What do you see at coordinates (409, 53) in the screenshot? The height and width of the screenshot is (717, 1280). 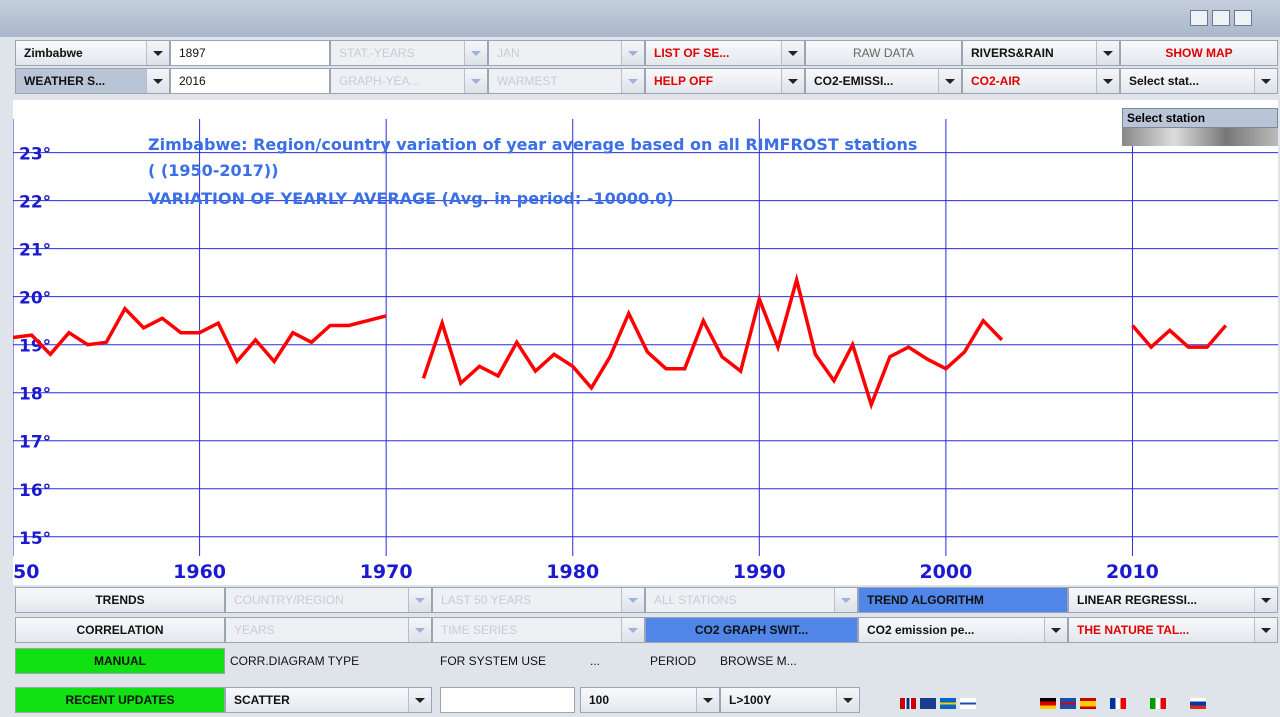 I see `combo-box: STAT.-YEARS` at bounding box center [409, 53].